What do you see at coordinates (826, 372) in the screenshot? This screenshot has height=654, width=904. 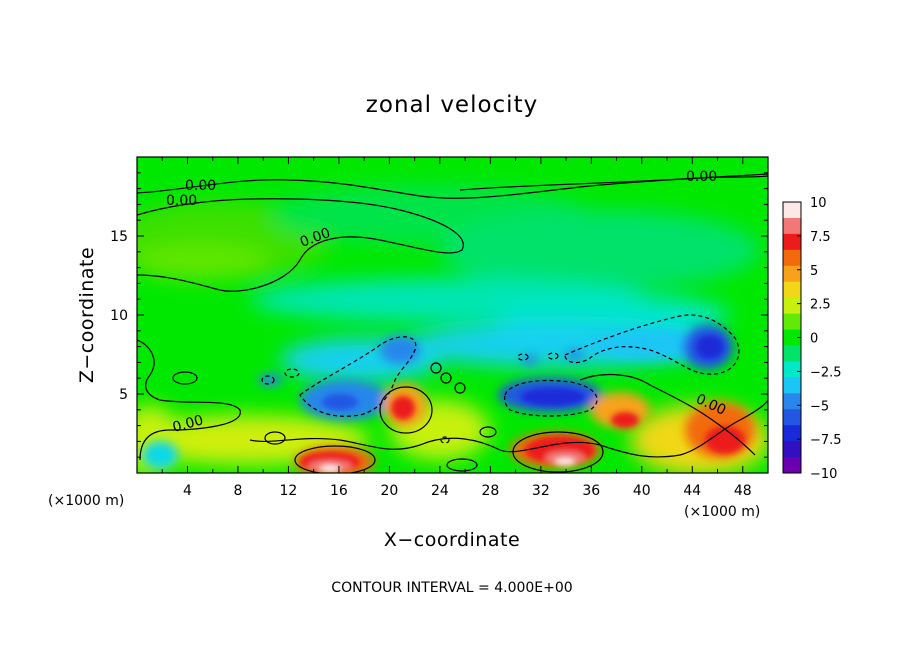 I see `colorbar-tick-label: −2.5` at bounding box center [826, 372].